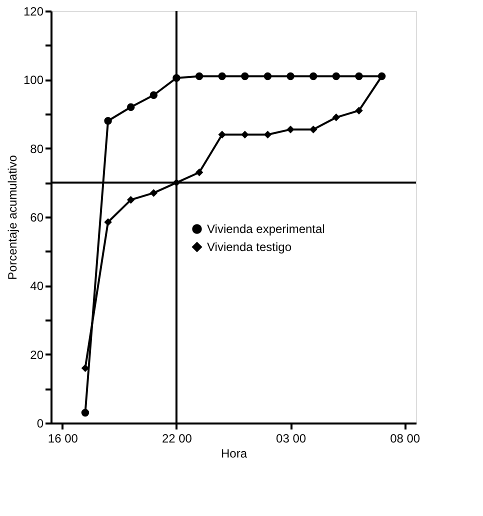  Describe the element at coordinates (63, 439) in the screenshot. I see `x-tick-label: 16 00` at that location.